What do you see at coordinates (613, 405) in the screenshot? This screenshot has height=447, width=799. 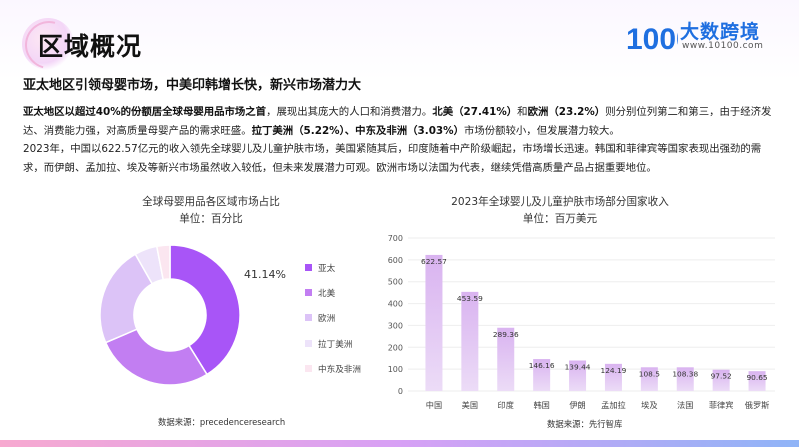 I see `x-tick-label: 孟加拉` at bounding box center [613, 405].